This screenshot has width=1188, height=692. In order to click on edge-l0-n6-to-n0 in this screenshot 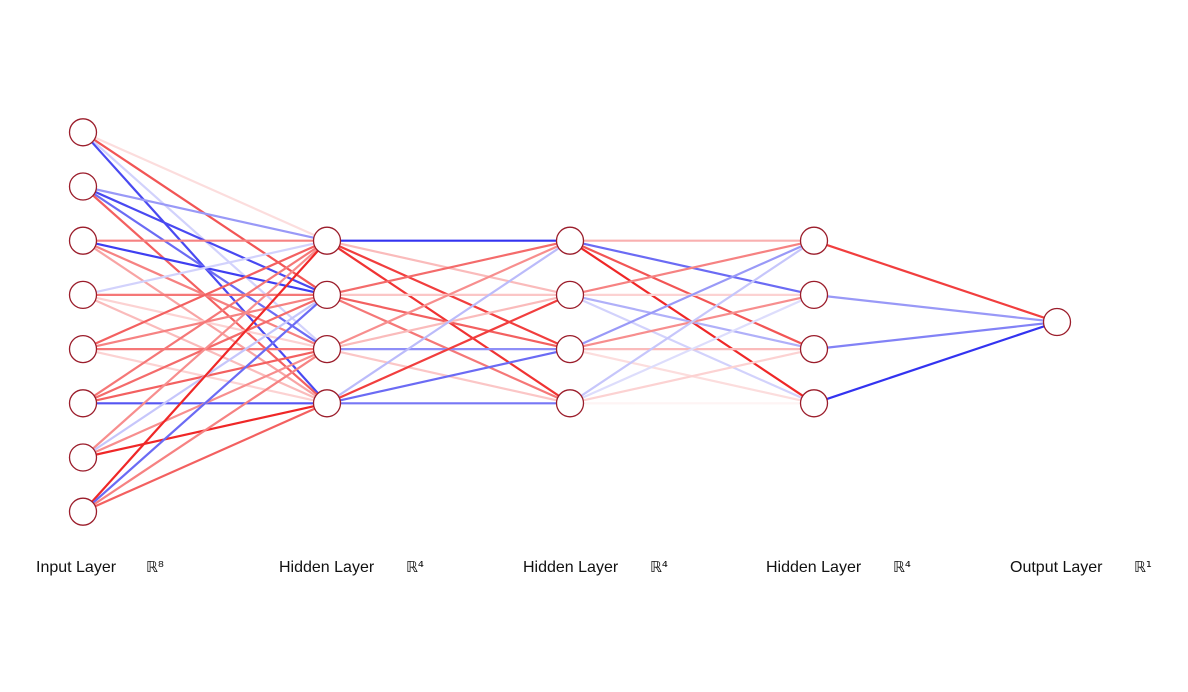, I will do `click(205, 349)`.